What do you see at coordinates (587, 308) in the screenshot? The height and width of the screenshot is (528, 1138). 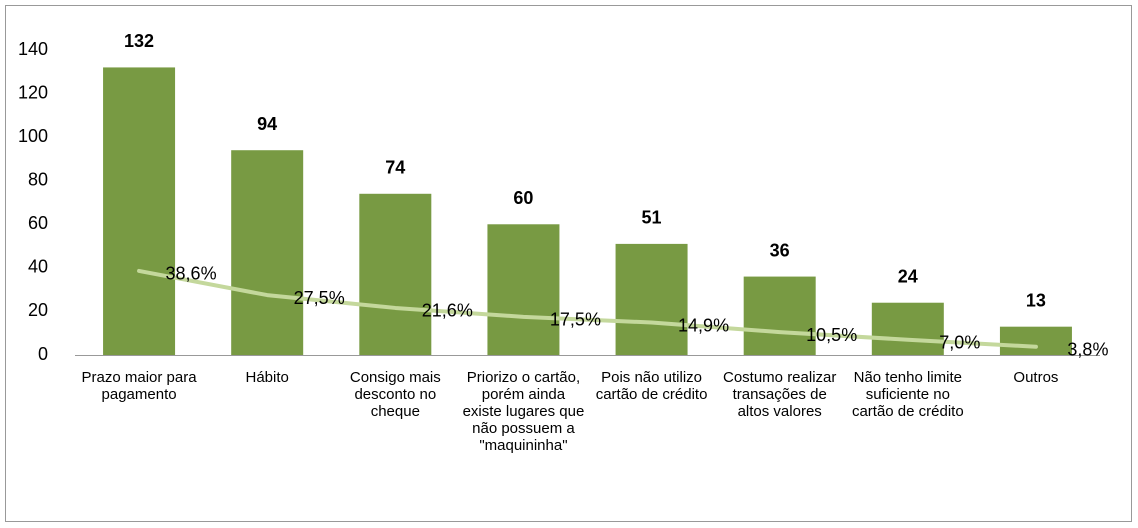 I see `trend-line` at bounding box center [587, 308].